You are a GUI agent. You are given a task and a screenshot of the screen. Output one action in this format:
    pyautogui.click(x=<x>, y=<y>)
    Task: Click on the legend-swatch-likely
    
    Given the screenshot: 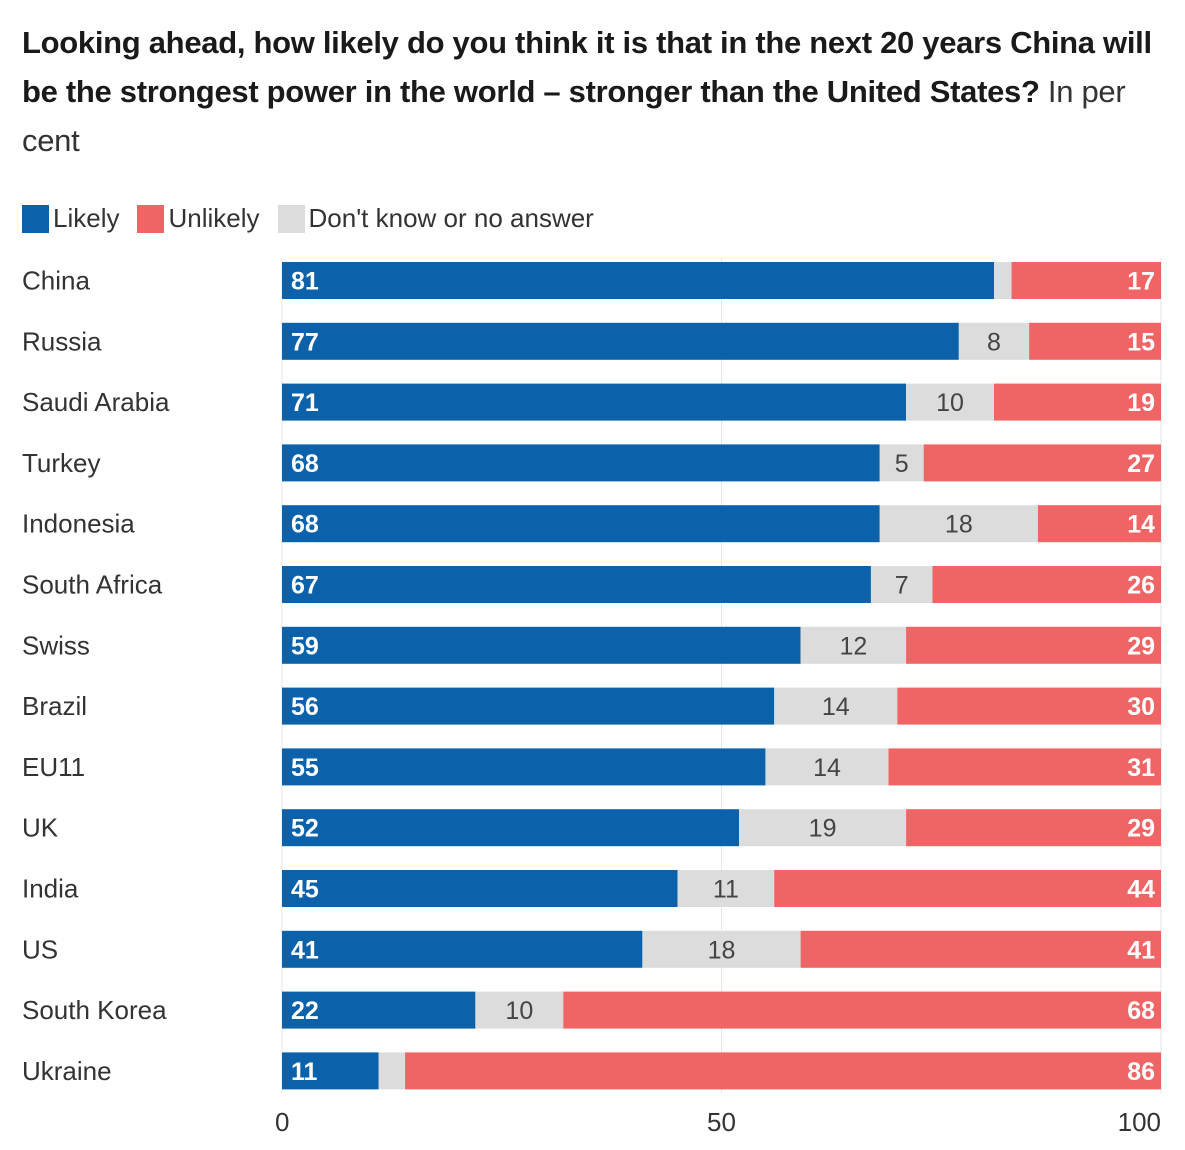 What is the action you would take?
    pyautogui.click(x=35, y=218)
    